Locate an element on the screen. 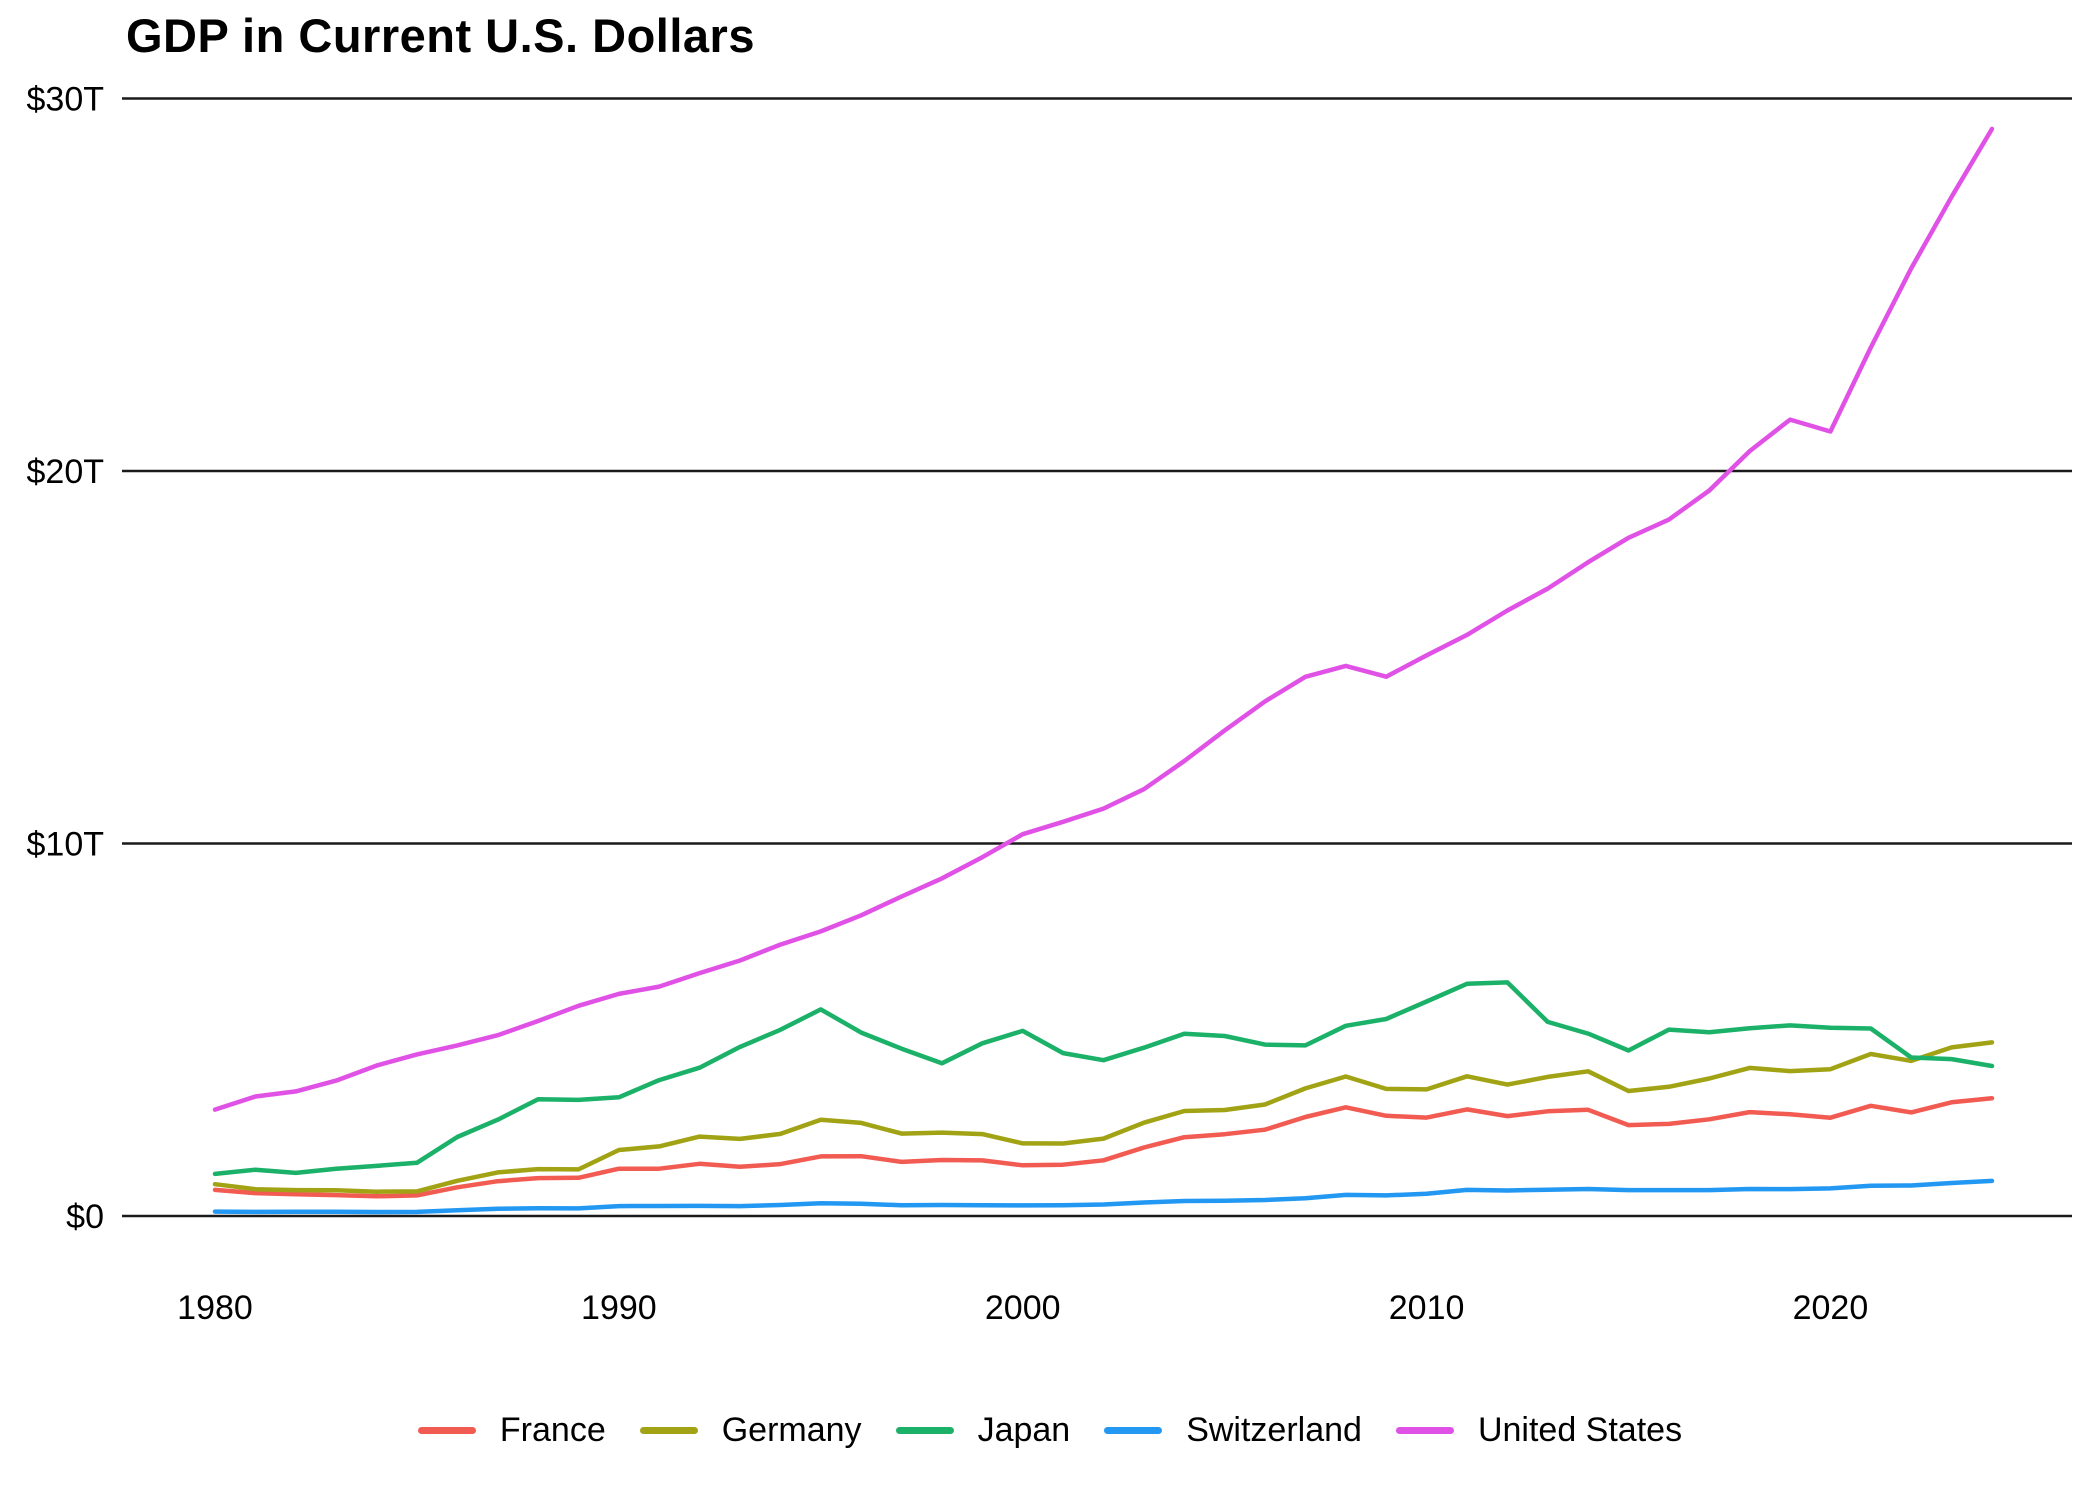 This screenshot has width=2100, height=1500. series-line-japan is located at coordinates (1103, 1078).